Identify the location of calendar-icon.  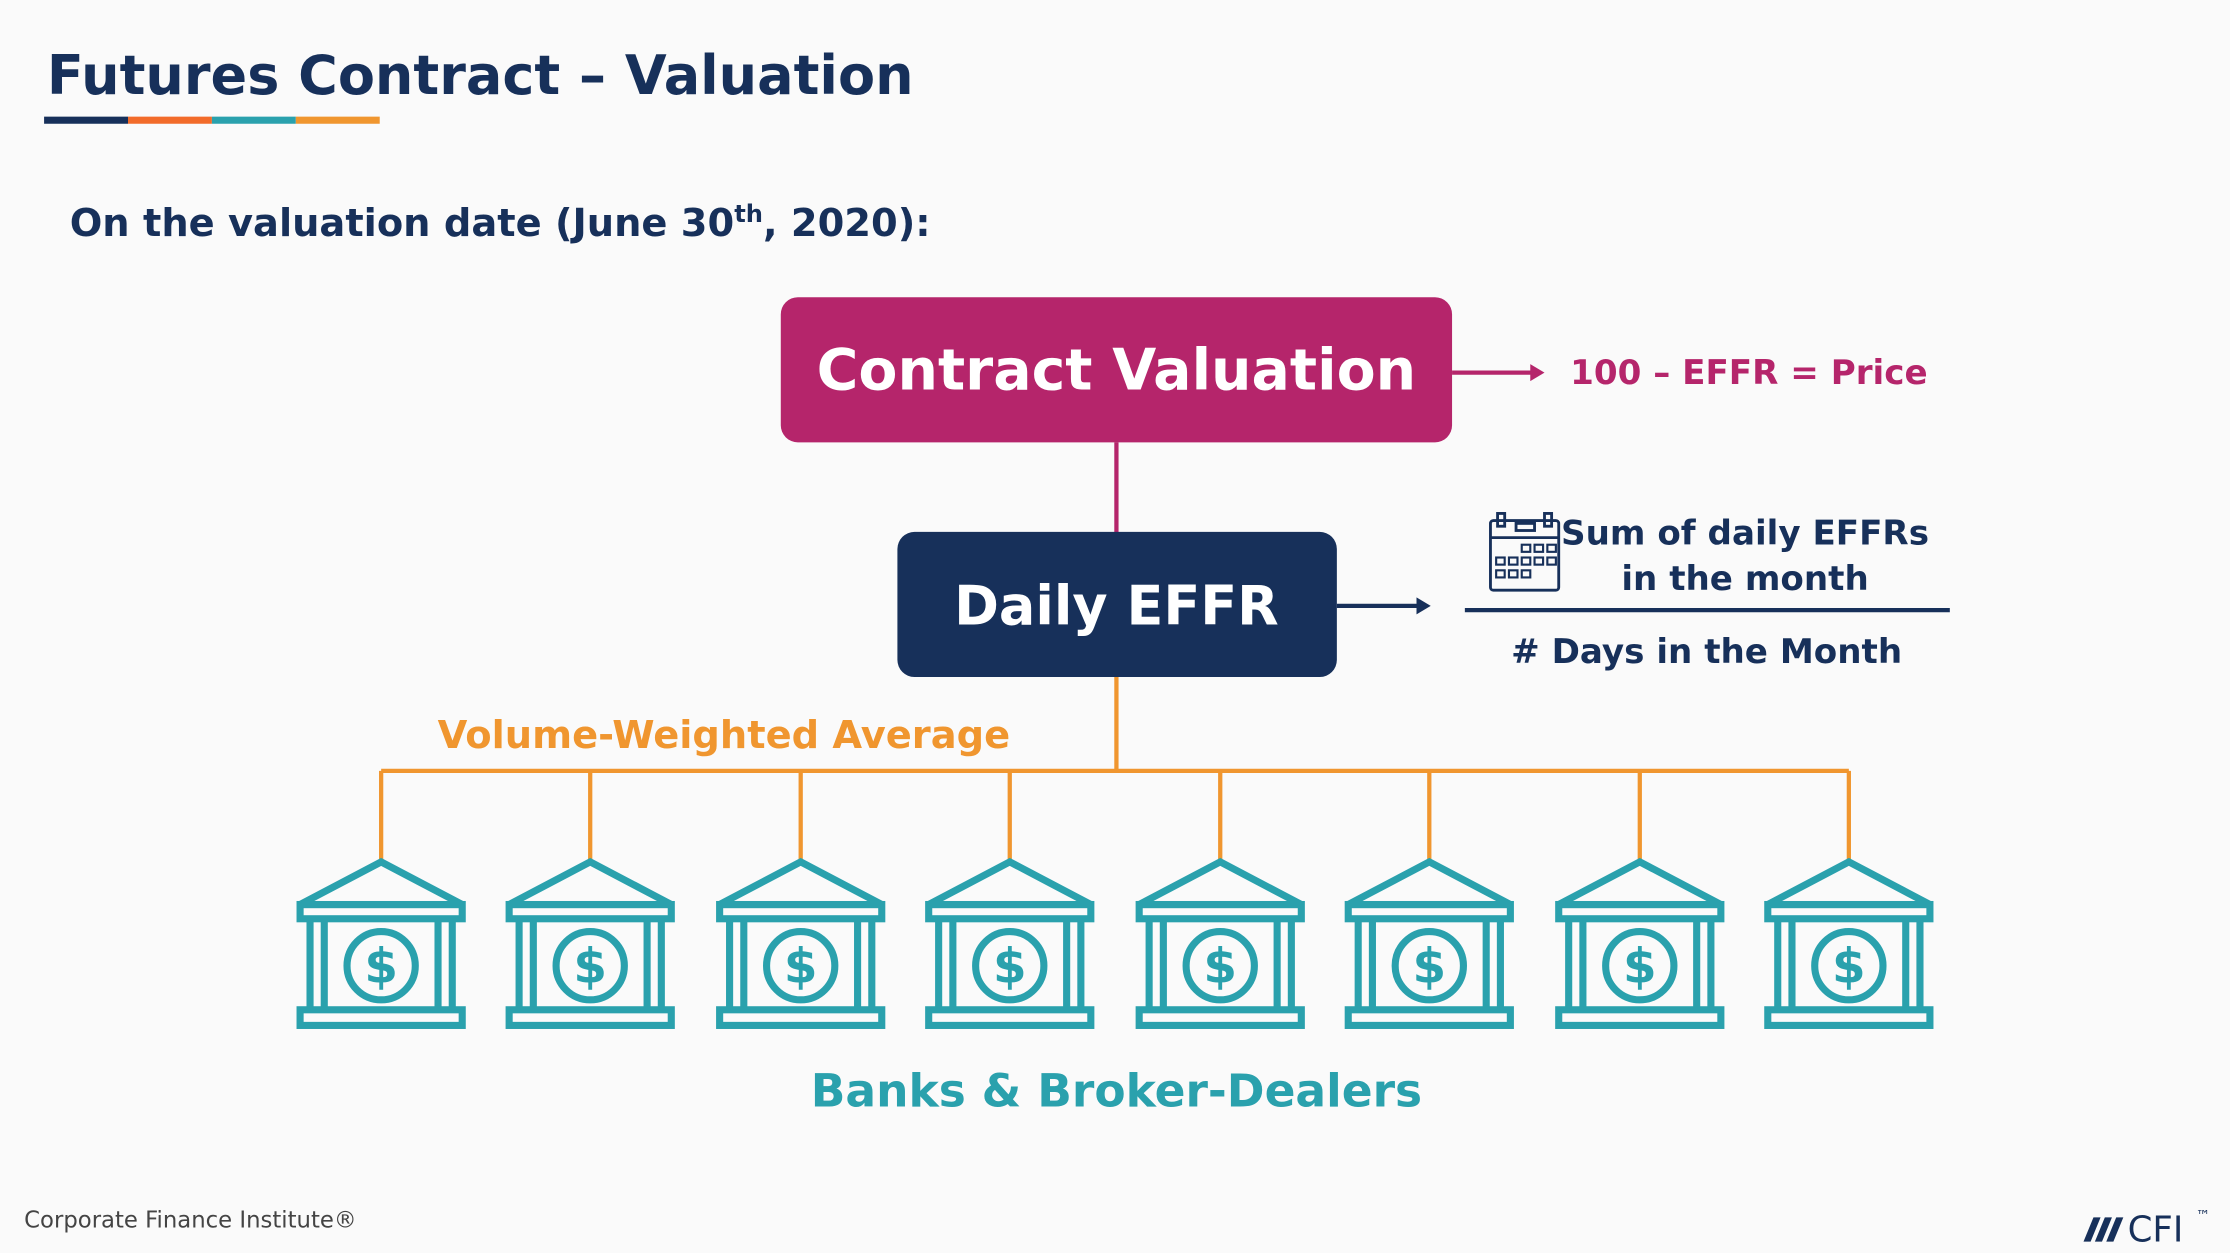
(1525, 552).